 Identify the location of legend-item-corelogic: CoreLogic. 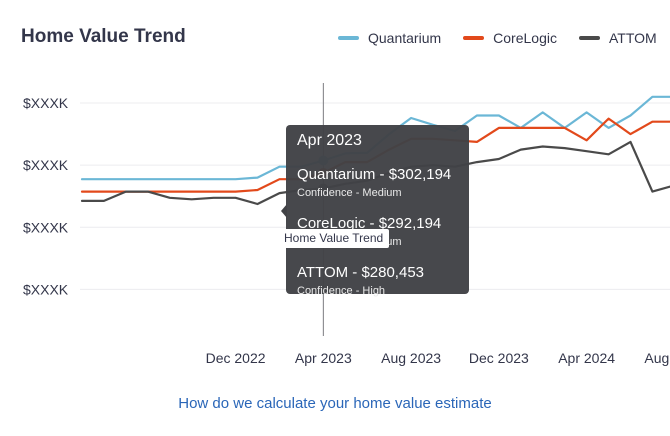
(510, 38).